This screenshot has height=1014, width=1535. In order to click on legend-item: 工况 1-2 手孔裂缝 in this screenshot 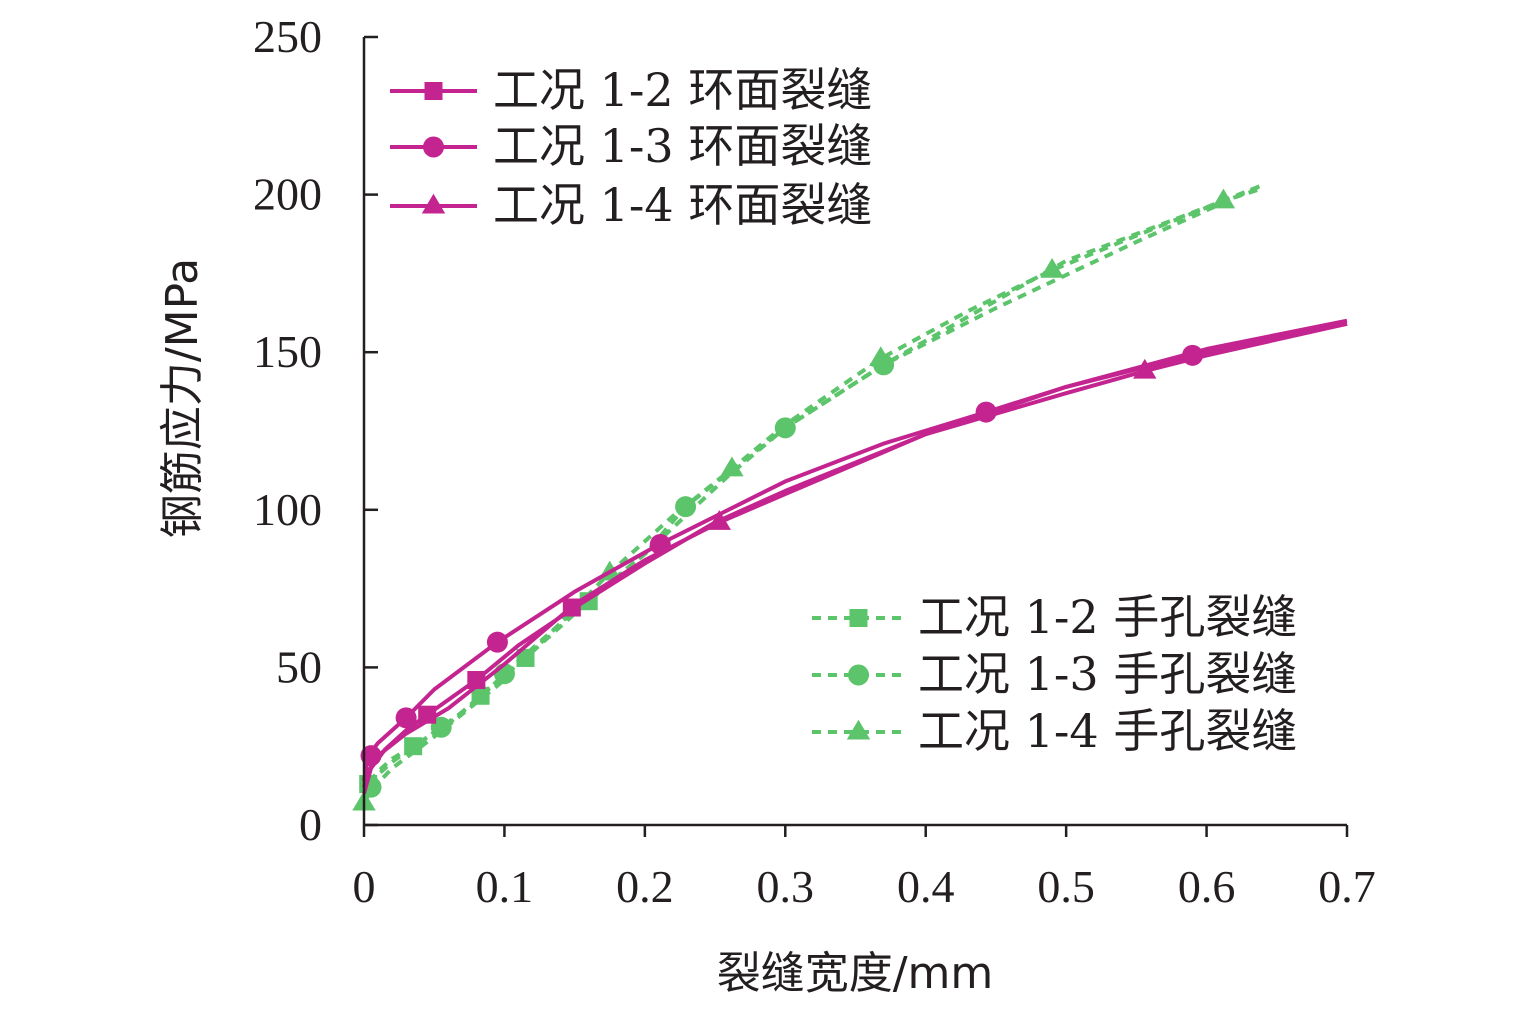, I will do `click(1054, 617)`.